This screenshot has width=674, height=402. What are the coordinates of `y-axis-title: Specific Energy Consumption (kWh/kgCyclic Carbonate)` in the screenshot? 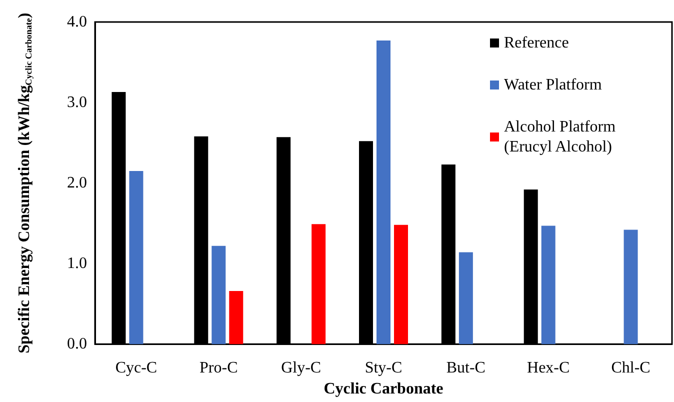 It's located at (25, 183).